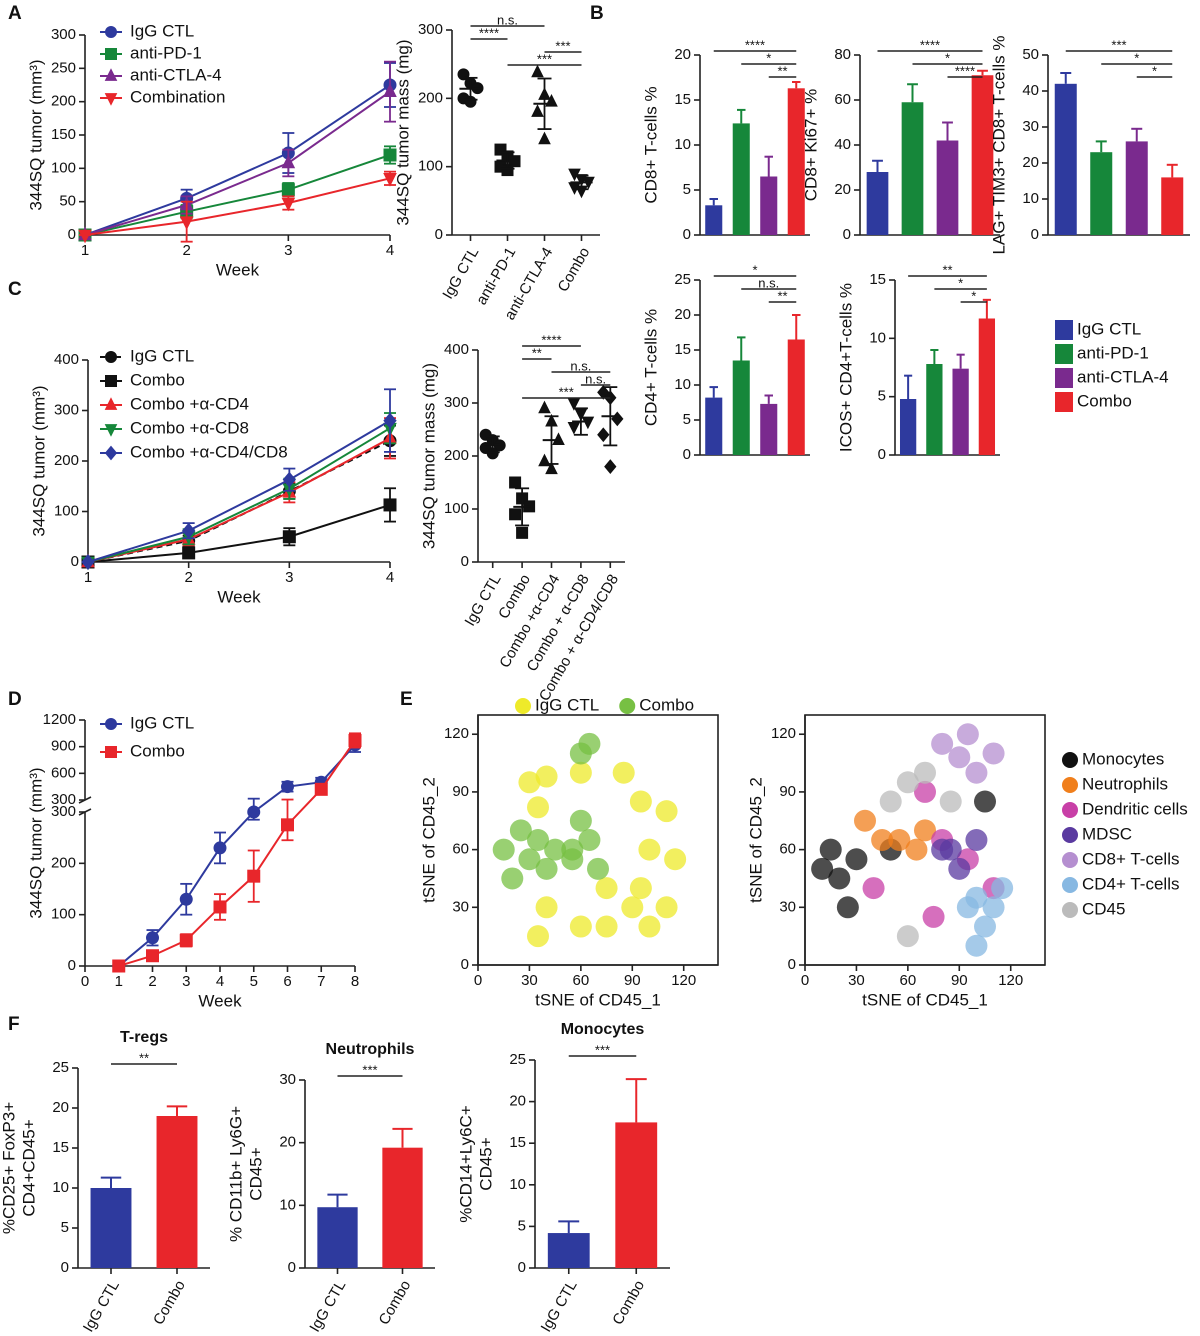 This screenshot has height=1336, width=1200. I want to click on legend-label: CD8+ T-cells, so click(1130, 858).